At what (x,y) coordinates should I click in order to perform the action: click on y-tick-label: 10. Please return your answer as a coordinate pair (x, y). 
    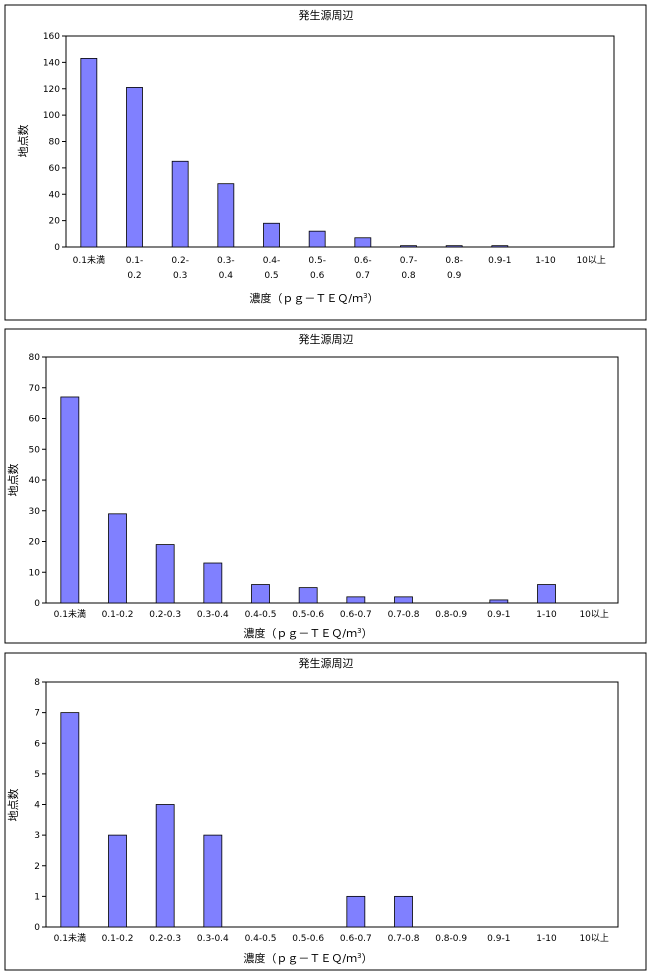
    Looking at the image, I should click on (35, 573).